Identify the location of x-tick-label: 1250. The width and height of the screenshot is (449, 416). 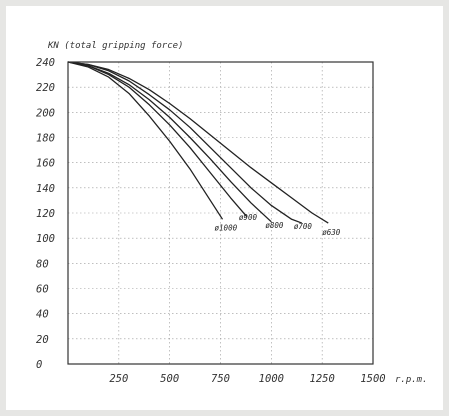
(322, 379).